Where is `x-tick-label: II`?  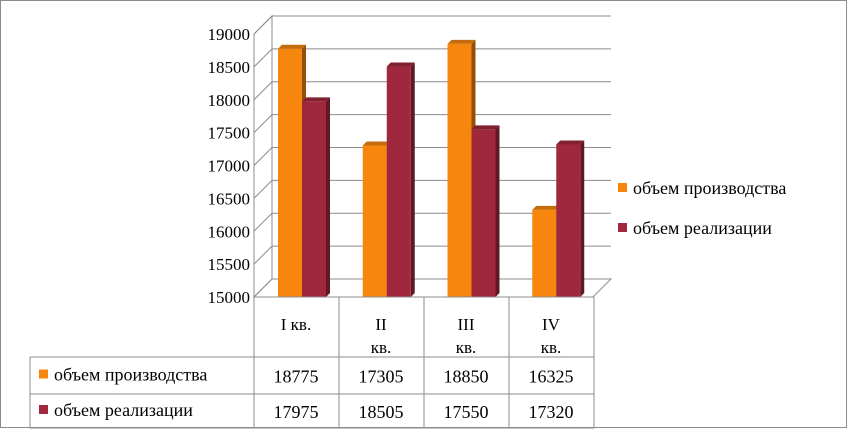 x-tick-label: II is located at coordinates (381, 324).